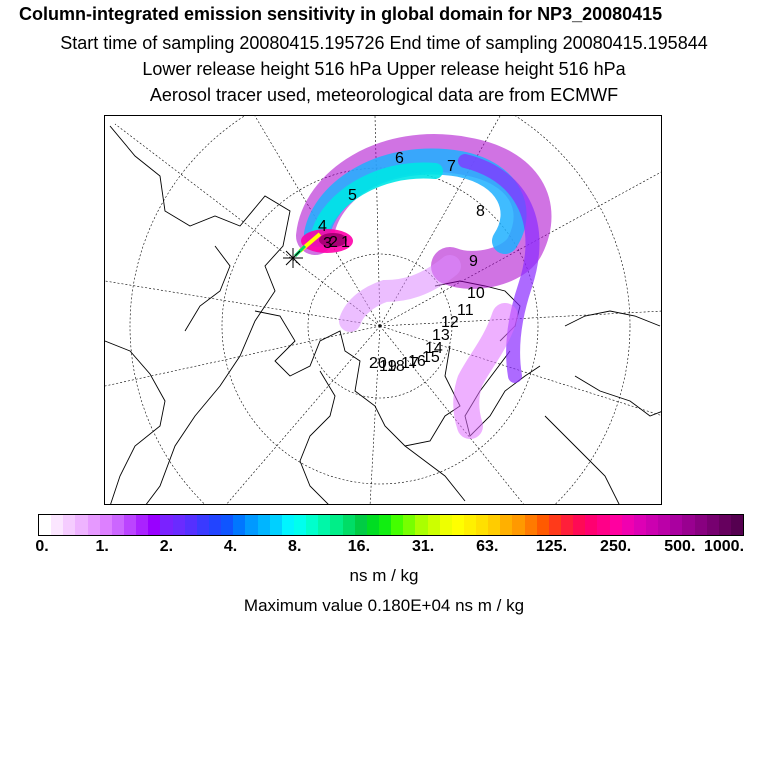 This screenshot has height=768, width=768. What do you see at coordinates (166, 546) in the screenshot?
I see `tick-label: 2.` at bounding box center [166, 546].